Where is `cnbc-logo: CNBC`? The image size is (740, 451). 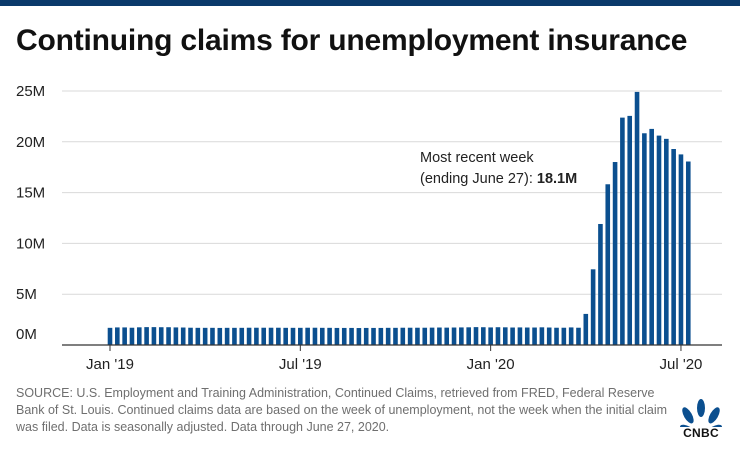
cnbc-logo: CNBC is located at coordinates (701, 419).